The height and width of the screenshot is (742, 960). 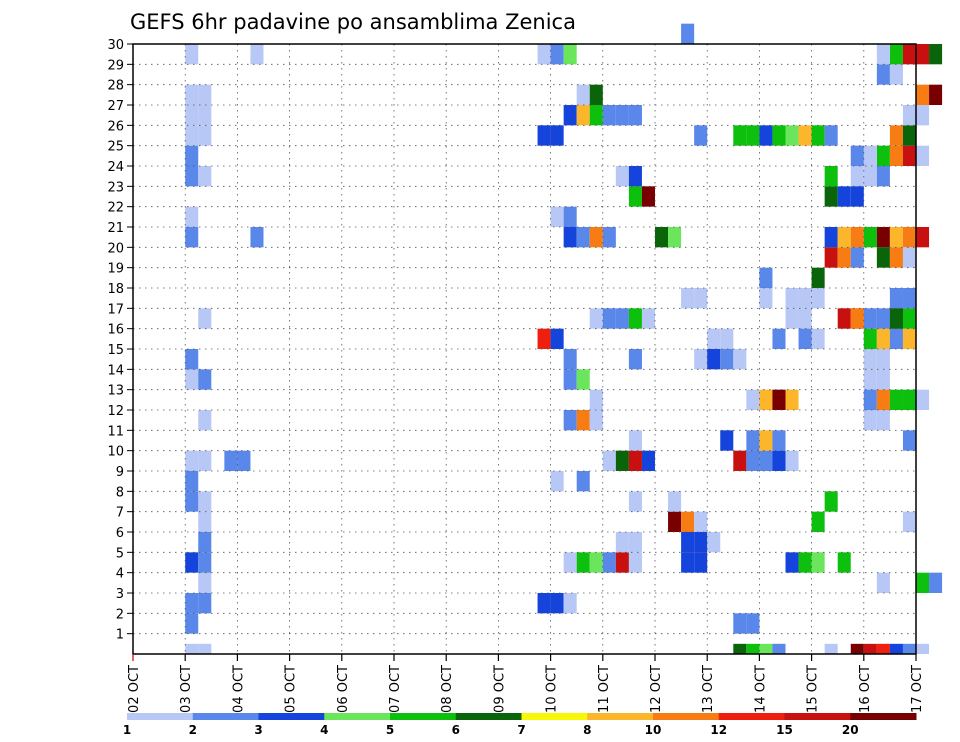 What do you see at coordinates (813, 689) in the screenshot?
I see `x-tick-label: 15 OCT` at bounding box center [813, 689].